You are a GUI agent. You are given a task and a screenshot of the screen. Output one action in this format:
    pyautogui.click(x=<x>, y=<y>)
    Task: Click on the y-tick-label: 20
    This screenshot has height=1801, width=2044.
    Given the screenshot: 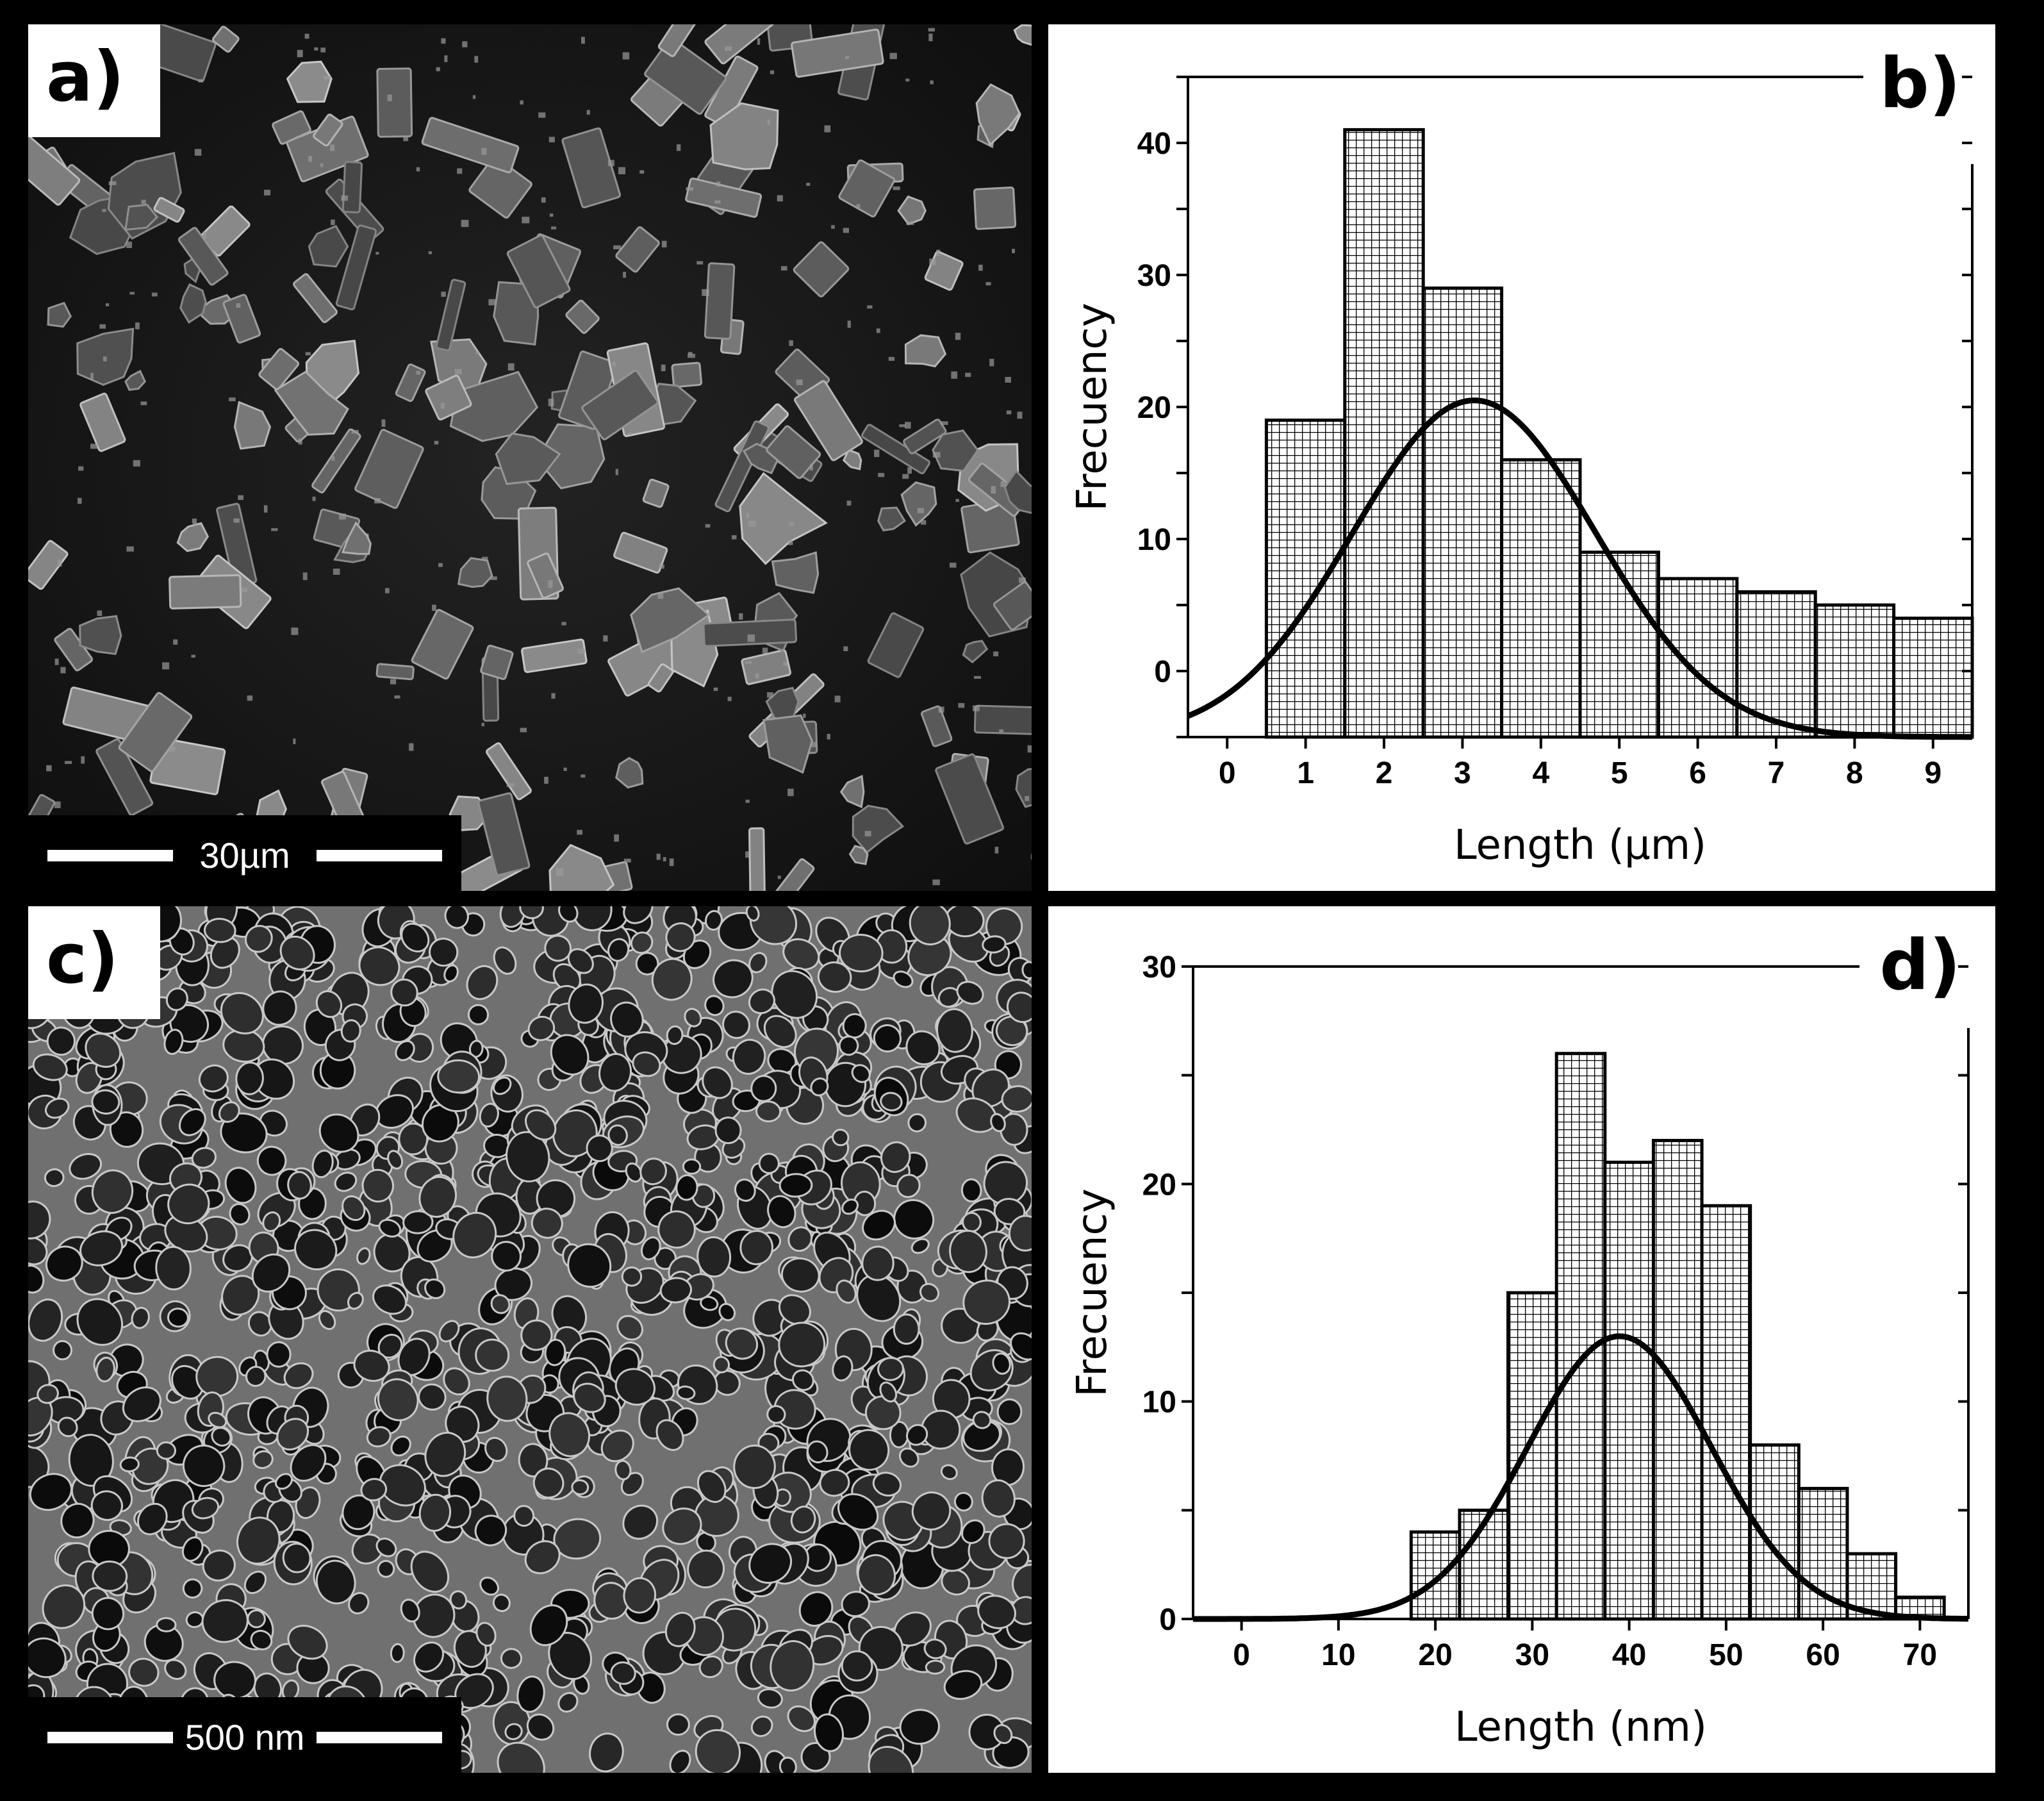 What is the action you would take?
    pyautogui.click(x=1154, y=408)
    